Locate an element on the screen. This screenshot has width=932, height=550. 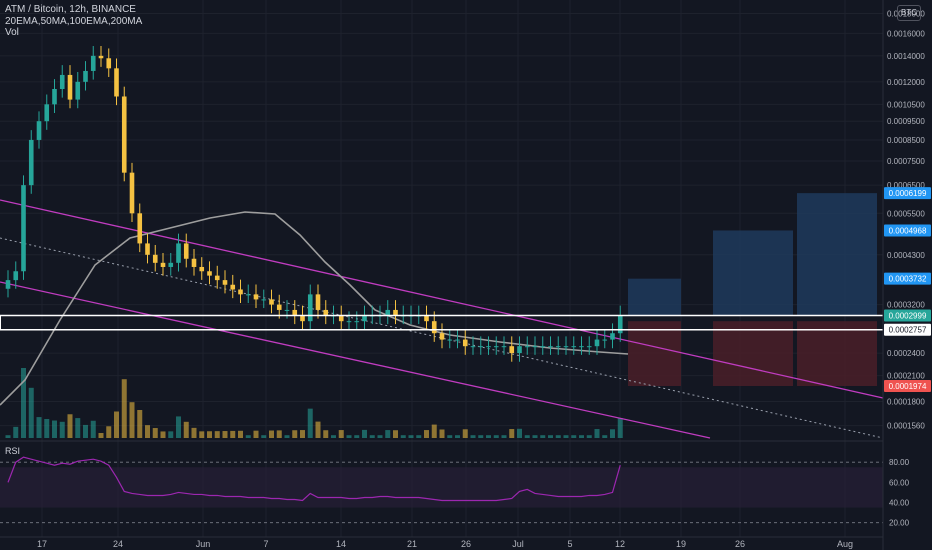
time-axis: 17 24 Jun 7 14 21 26 Jul 5 12 19 26 Aug is located at coordinates (441, 542).